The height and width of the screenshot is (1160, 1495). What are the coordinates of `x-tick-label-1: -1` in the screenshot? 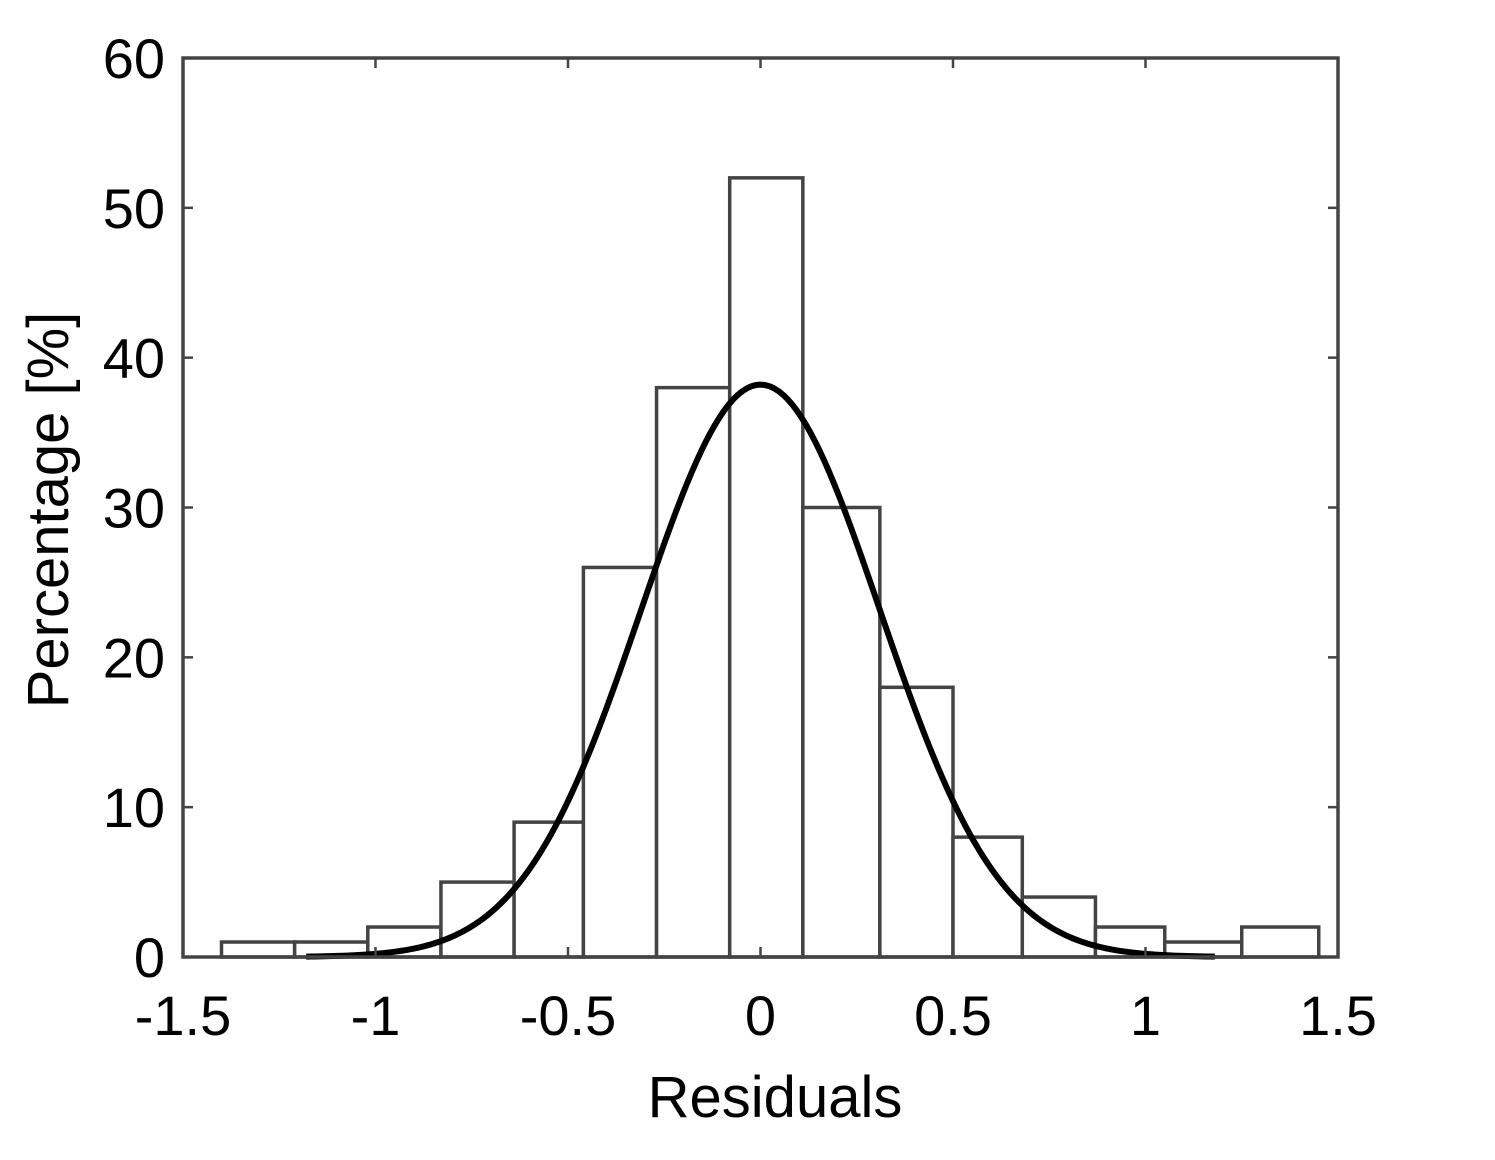 It's located at (376, 1015).